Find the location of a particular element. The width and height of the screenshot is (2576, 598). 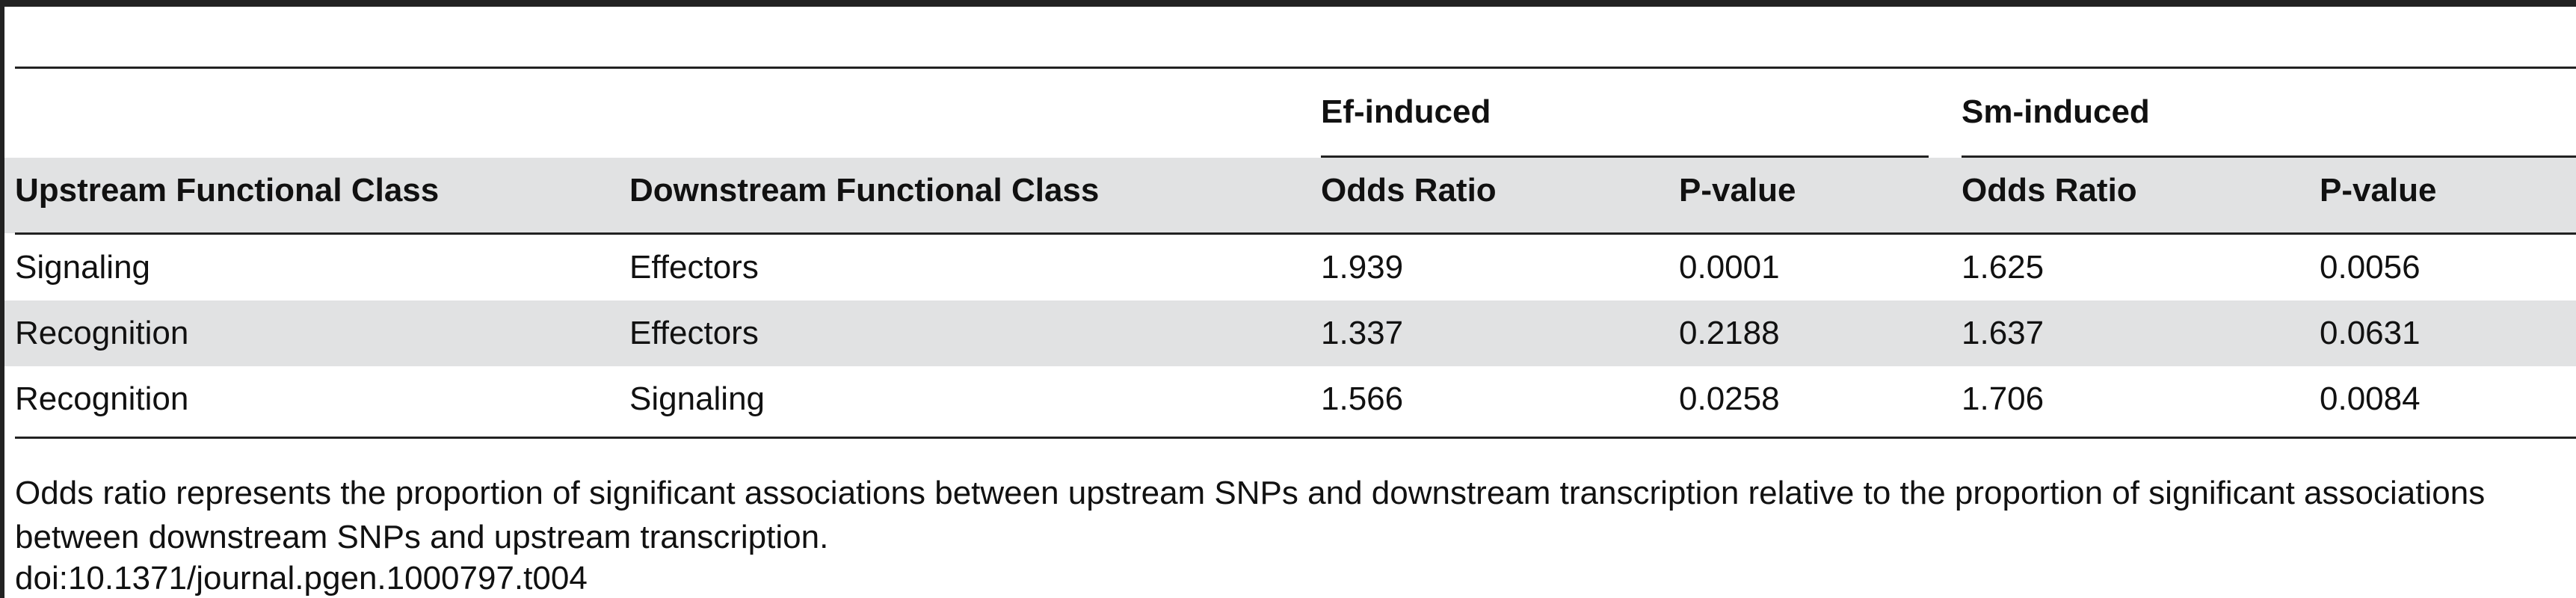

cell: 1.939 is located at coordinates (1362, 267).